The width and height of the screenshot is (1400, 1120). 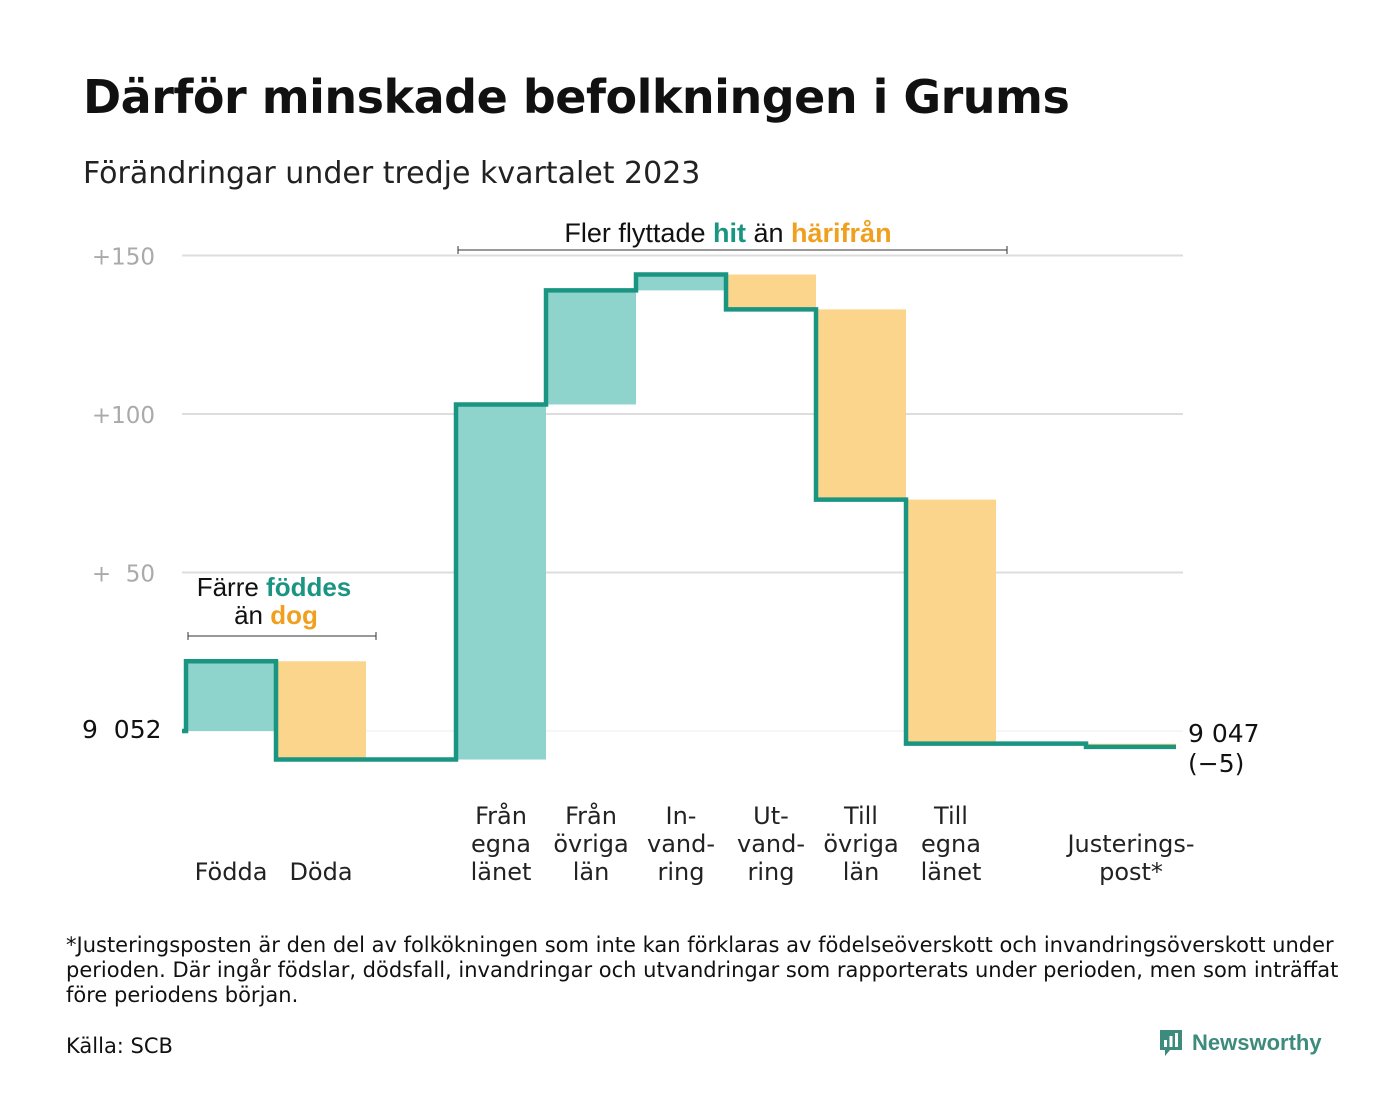 I want to click on births-deaths-annotation-line2: än dog, so click(x=276, y=615).